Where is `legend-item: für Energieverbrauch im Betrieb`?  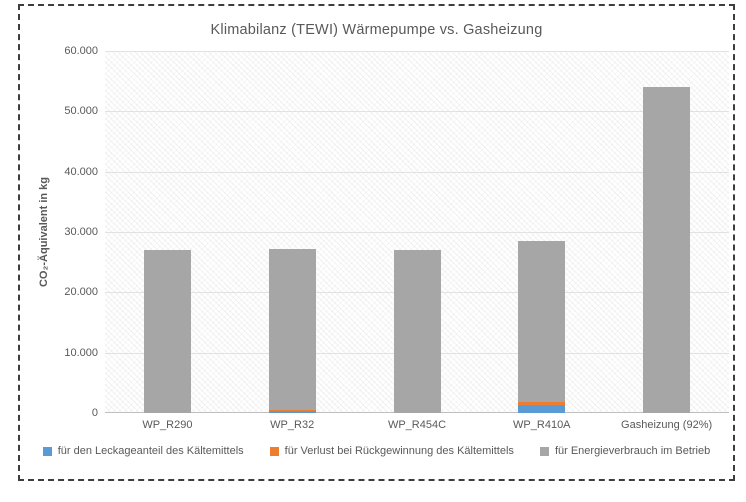 legend-item: für Energieverbrauch im Betrieb is located at coordinates (625, 451).